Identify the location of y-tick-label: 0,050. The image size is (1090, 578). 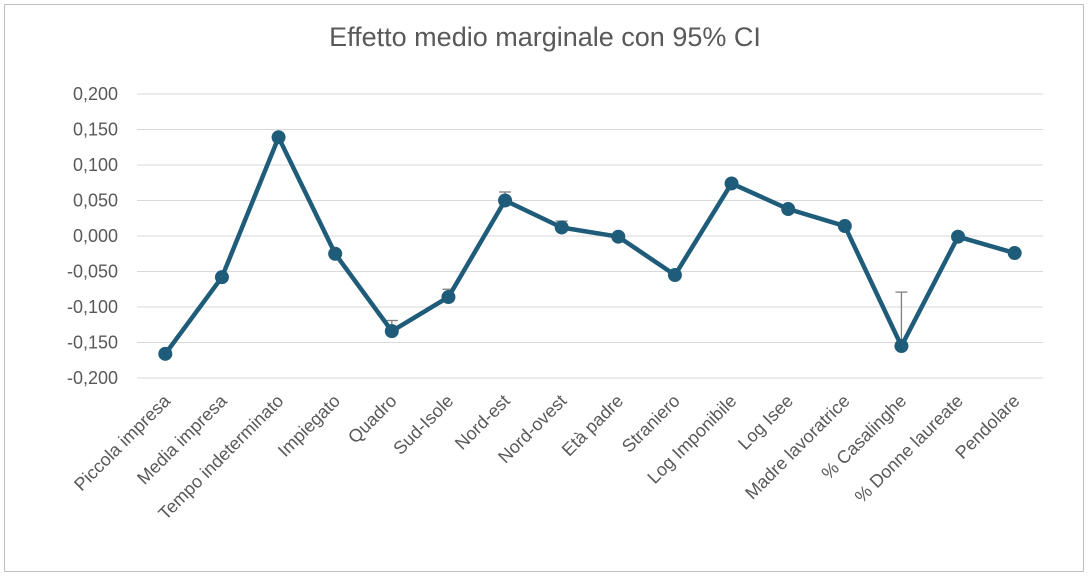
(95, 201).